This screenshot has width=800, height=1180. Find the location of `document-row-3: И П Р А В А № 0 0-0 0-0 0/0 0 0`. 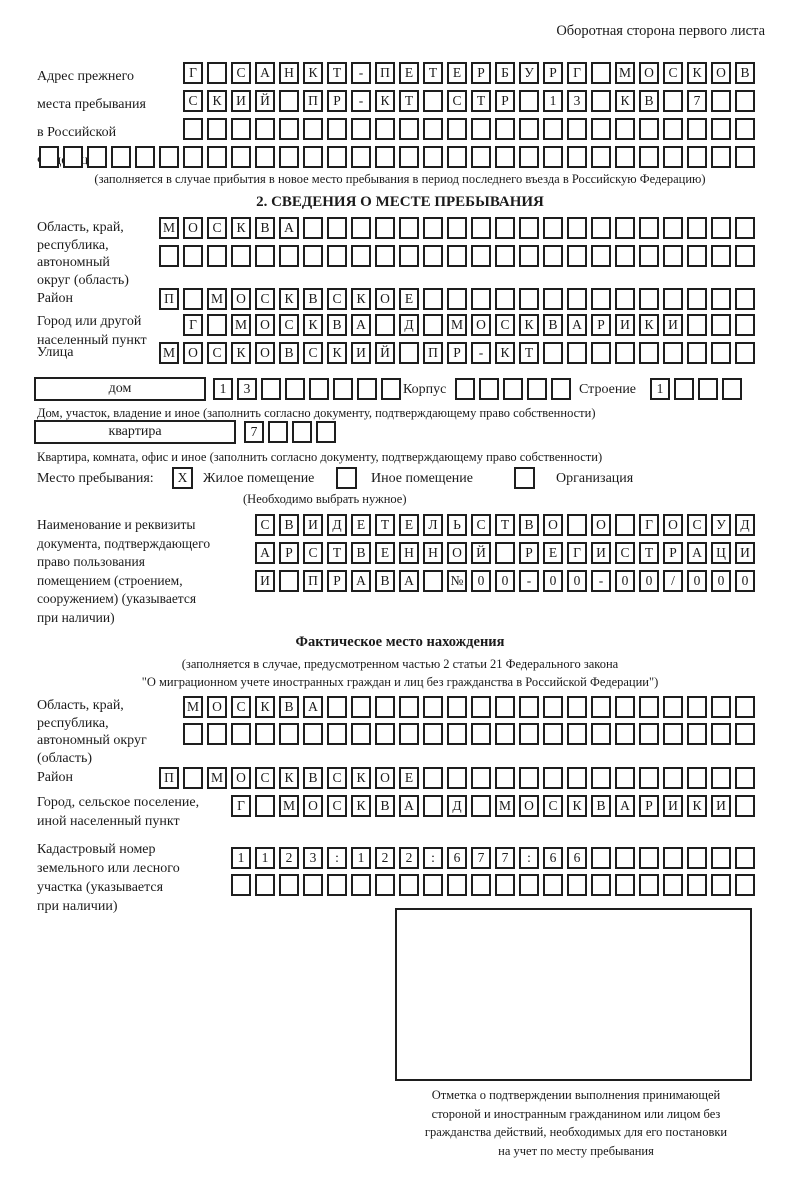

document-row-3: И П Р А В А № 0 0-0 0-0 0/0 0 0 is located at coordinates (505, 581).